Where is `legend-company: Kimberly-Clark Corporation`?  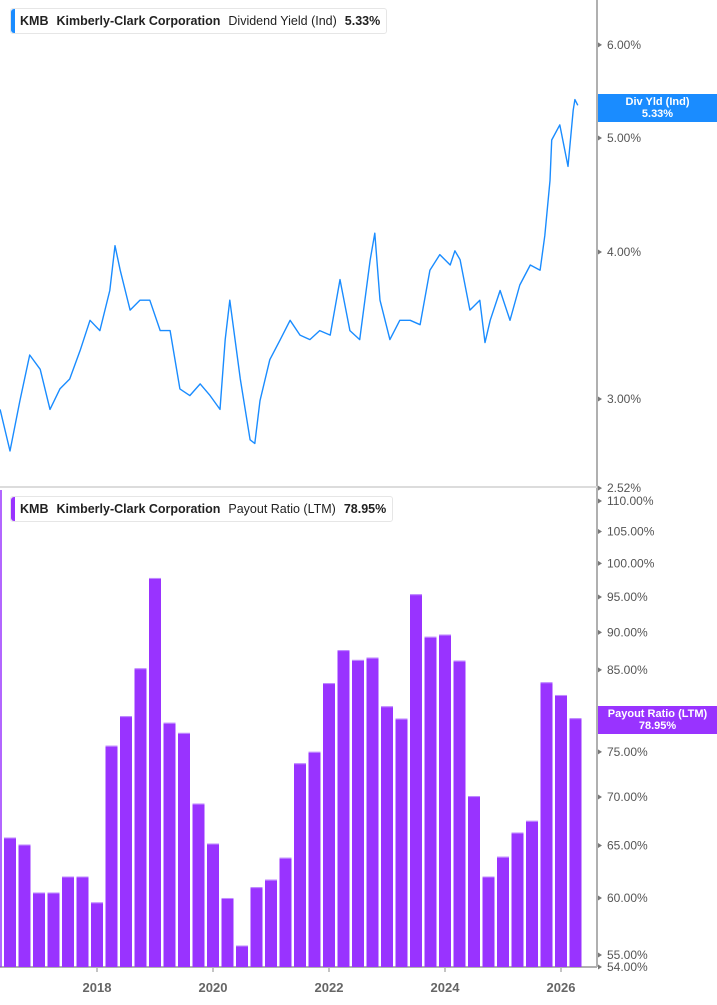
legend-company: Kimberly-Clark Corporation is located at coordinates (138, 21).